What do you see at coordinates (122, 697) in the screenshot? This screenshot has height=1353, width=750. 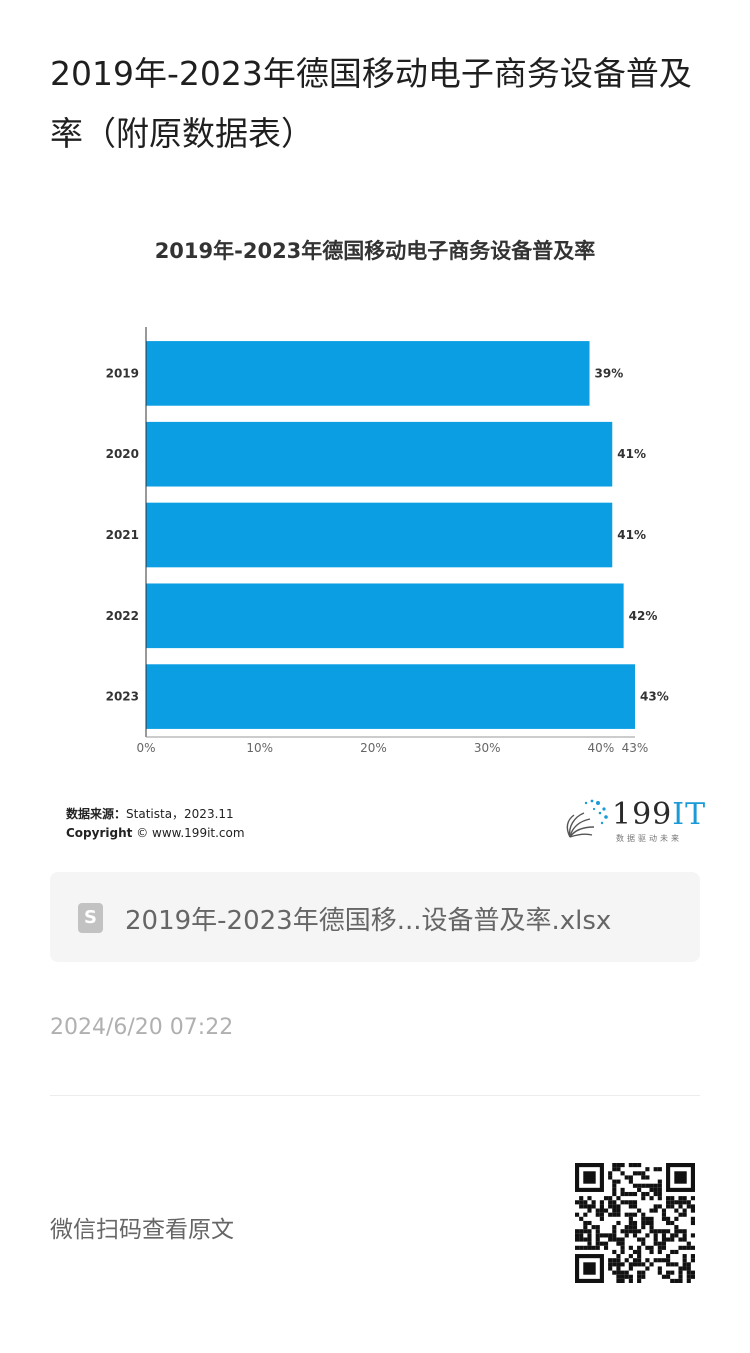 I see `category-label-2023: 2023` at bounding box center [122, 697].